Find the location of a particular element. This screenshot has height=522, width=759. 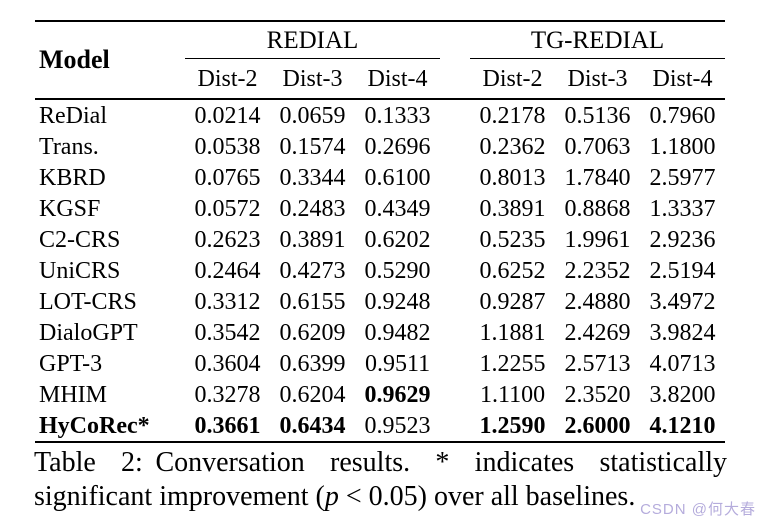

metric-value: 0.9248 is located at coordinates (397, 301).